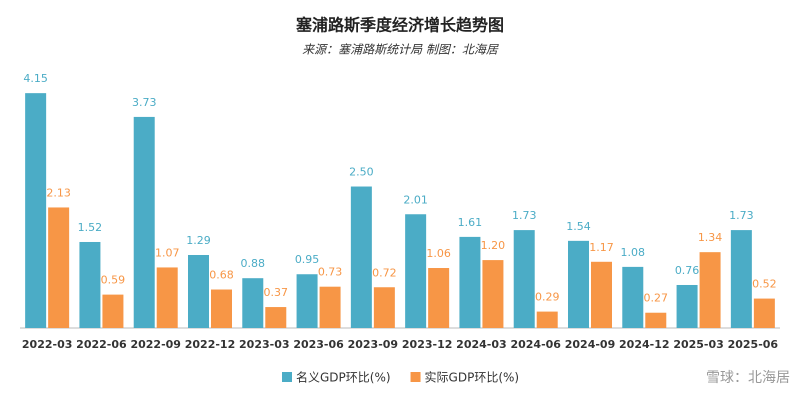 The height and width of the screenshot is (400, 800). What do you see at coordinates (493, 245) in the screenshot?
I see `value-label: 1.20` at bounding box center [493, 245].